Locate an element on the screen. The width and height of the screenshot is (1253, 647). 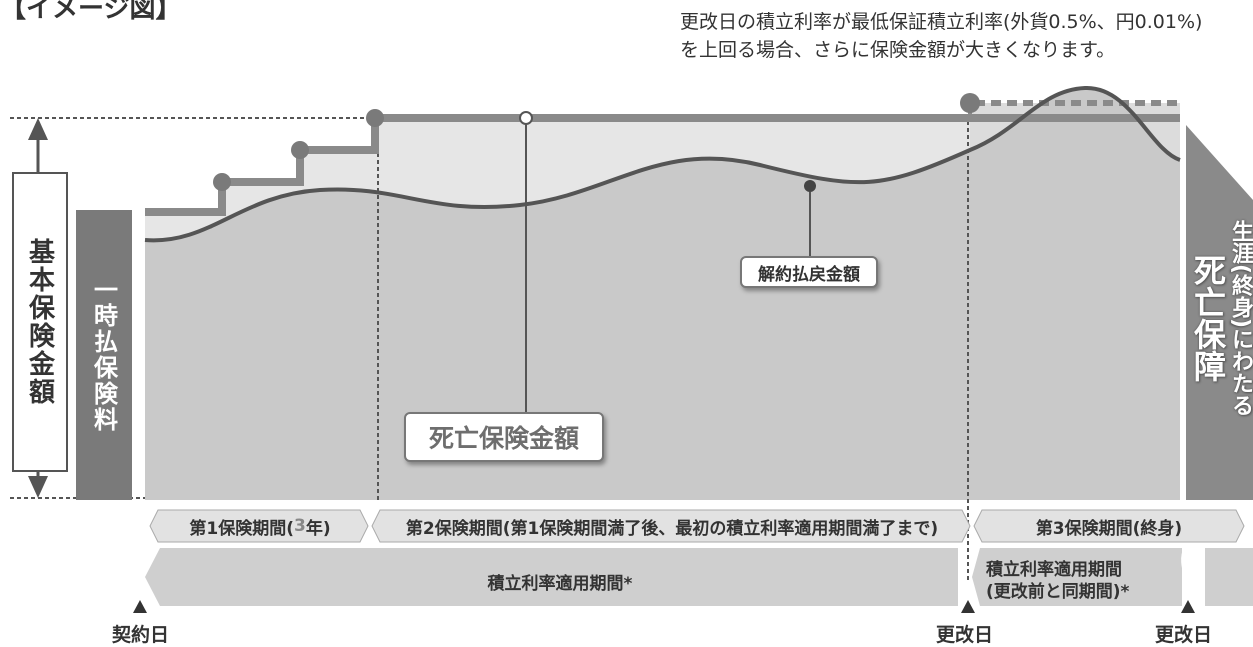
lump-sum-premium-label: 一時払保険料 is located at coordinates (103, 355).